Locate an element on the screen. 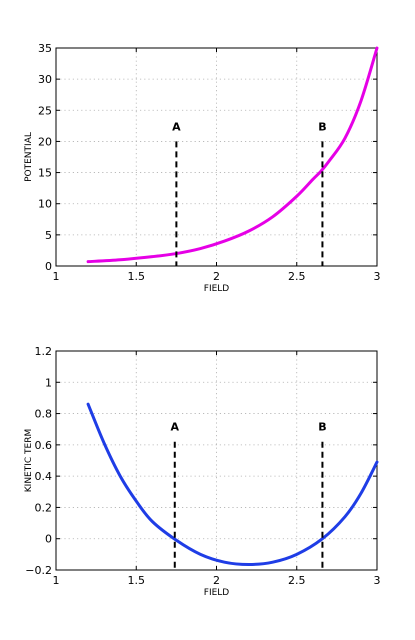 The width and height of the screenshot is (415, 640). y-axis-label: KINETIC TERM is located at coordinates (29, 460).